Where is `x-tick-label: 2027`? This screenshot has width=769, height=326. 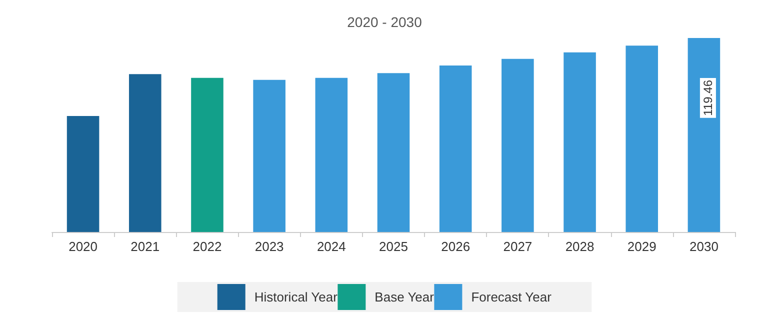 x-tick-label: 2027 is located at coordinates (517, 246).